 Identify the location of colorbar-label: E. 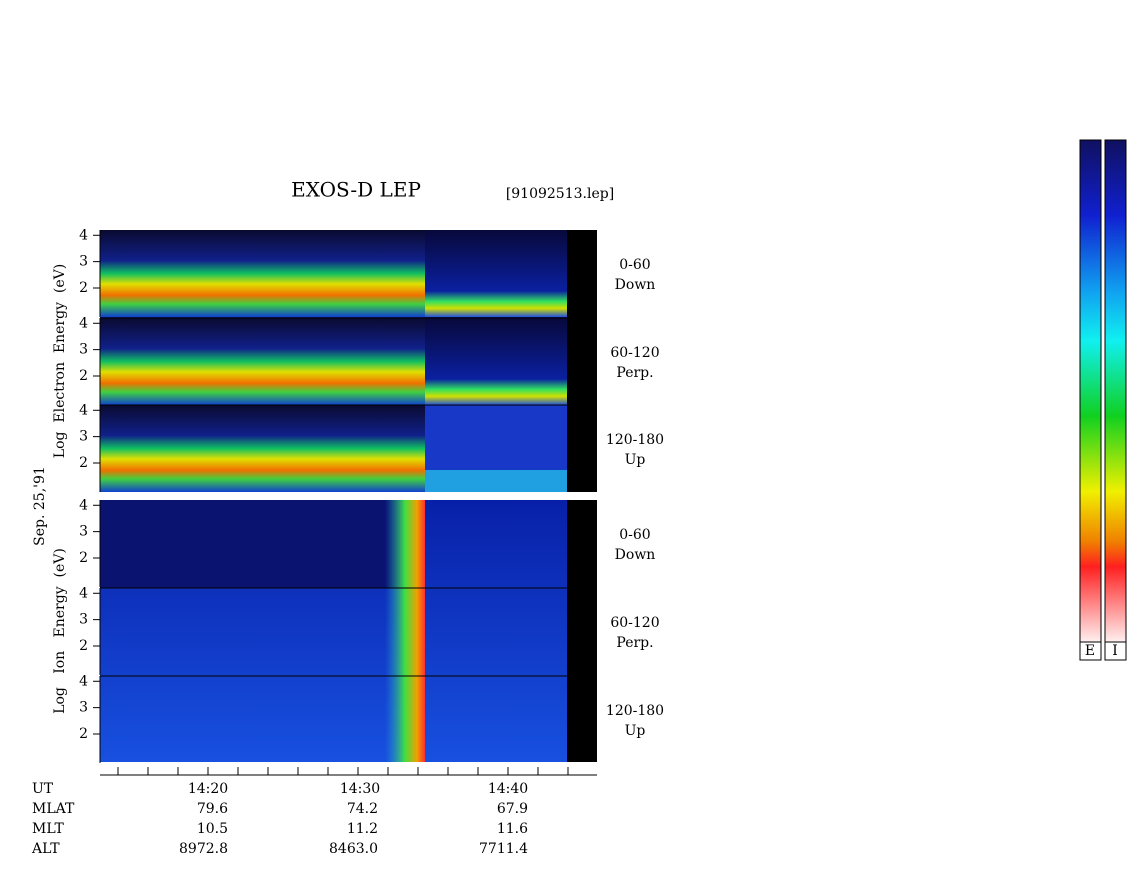
(1090, 651).